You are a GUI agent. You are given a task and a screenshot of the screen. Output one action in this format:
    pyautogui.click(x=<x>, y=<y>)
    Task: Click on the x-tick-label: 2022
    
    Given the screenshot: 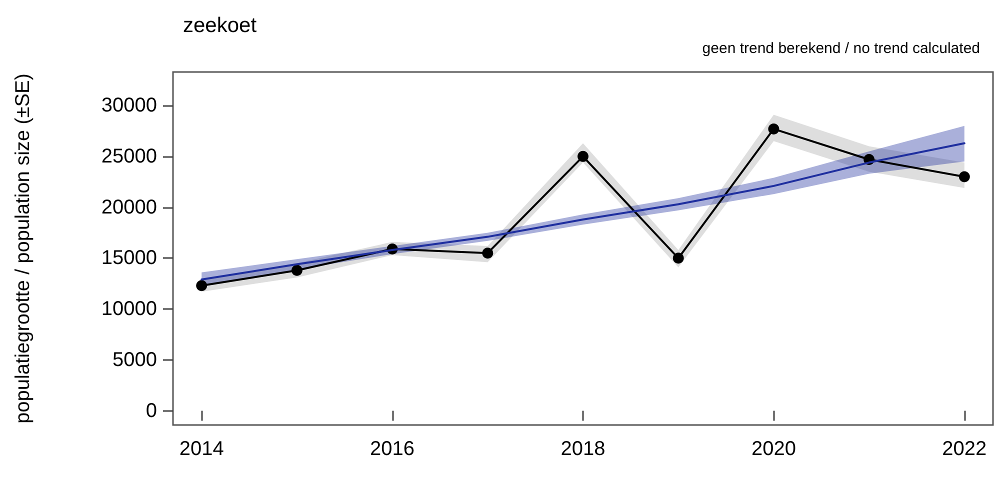 What is the action you would take?
    pyautogui.click(x=964, y=449)
    